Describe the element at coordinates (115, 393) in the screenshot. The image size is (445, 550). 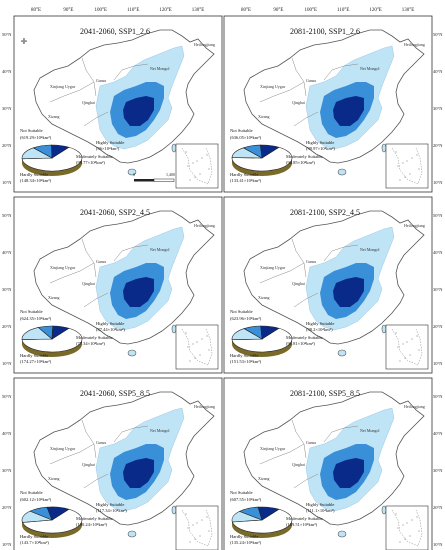
I see `panel-title: 2041-2060, SSP5_8.5` at that location.